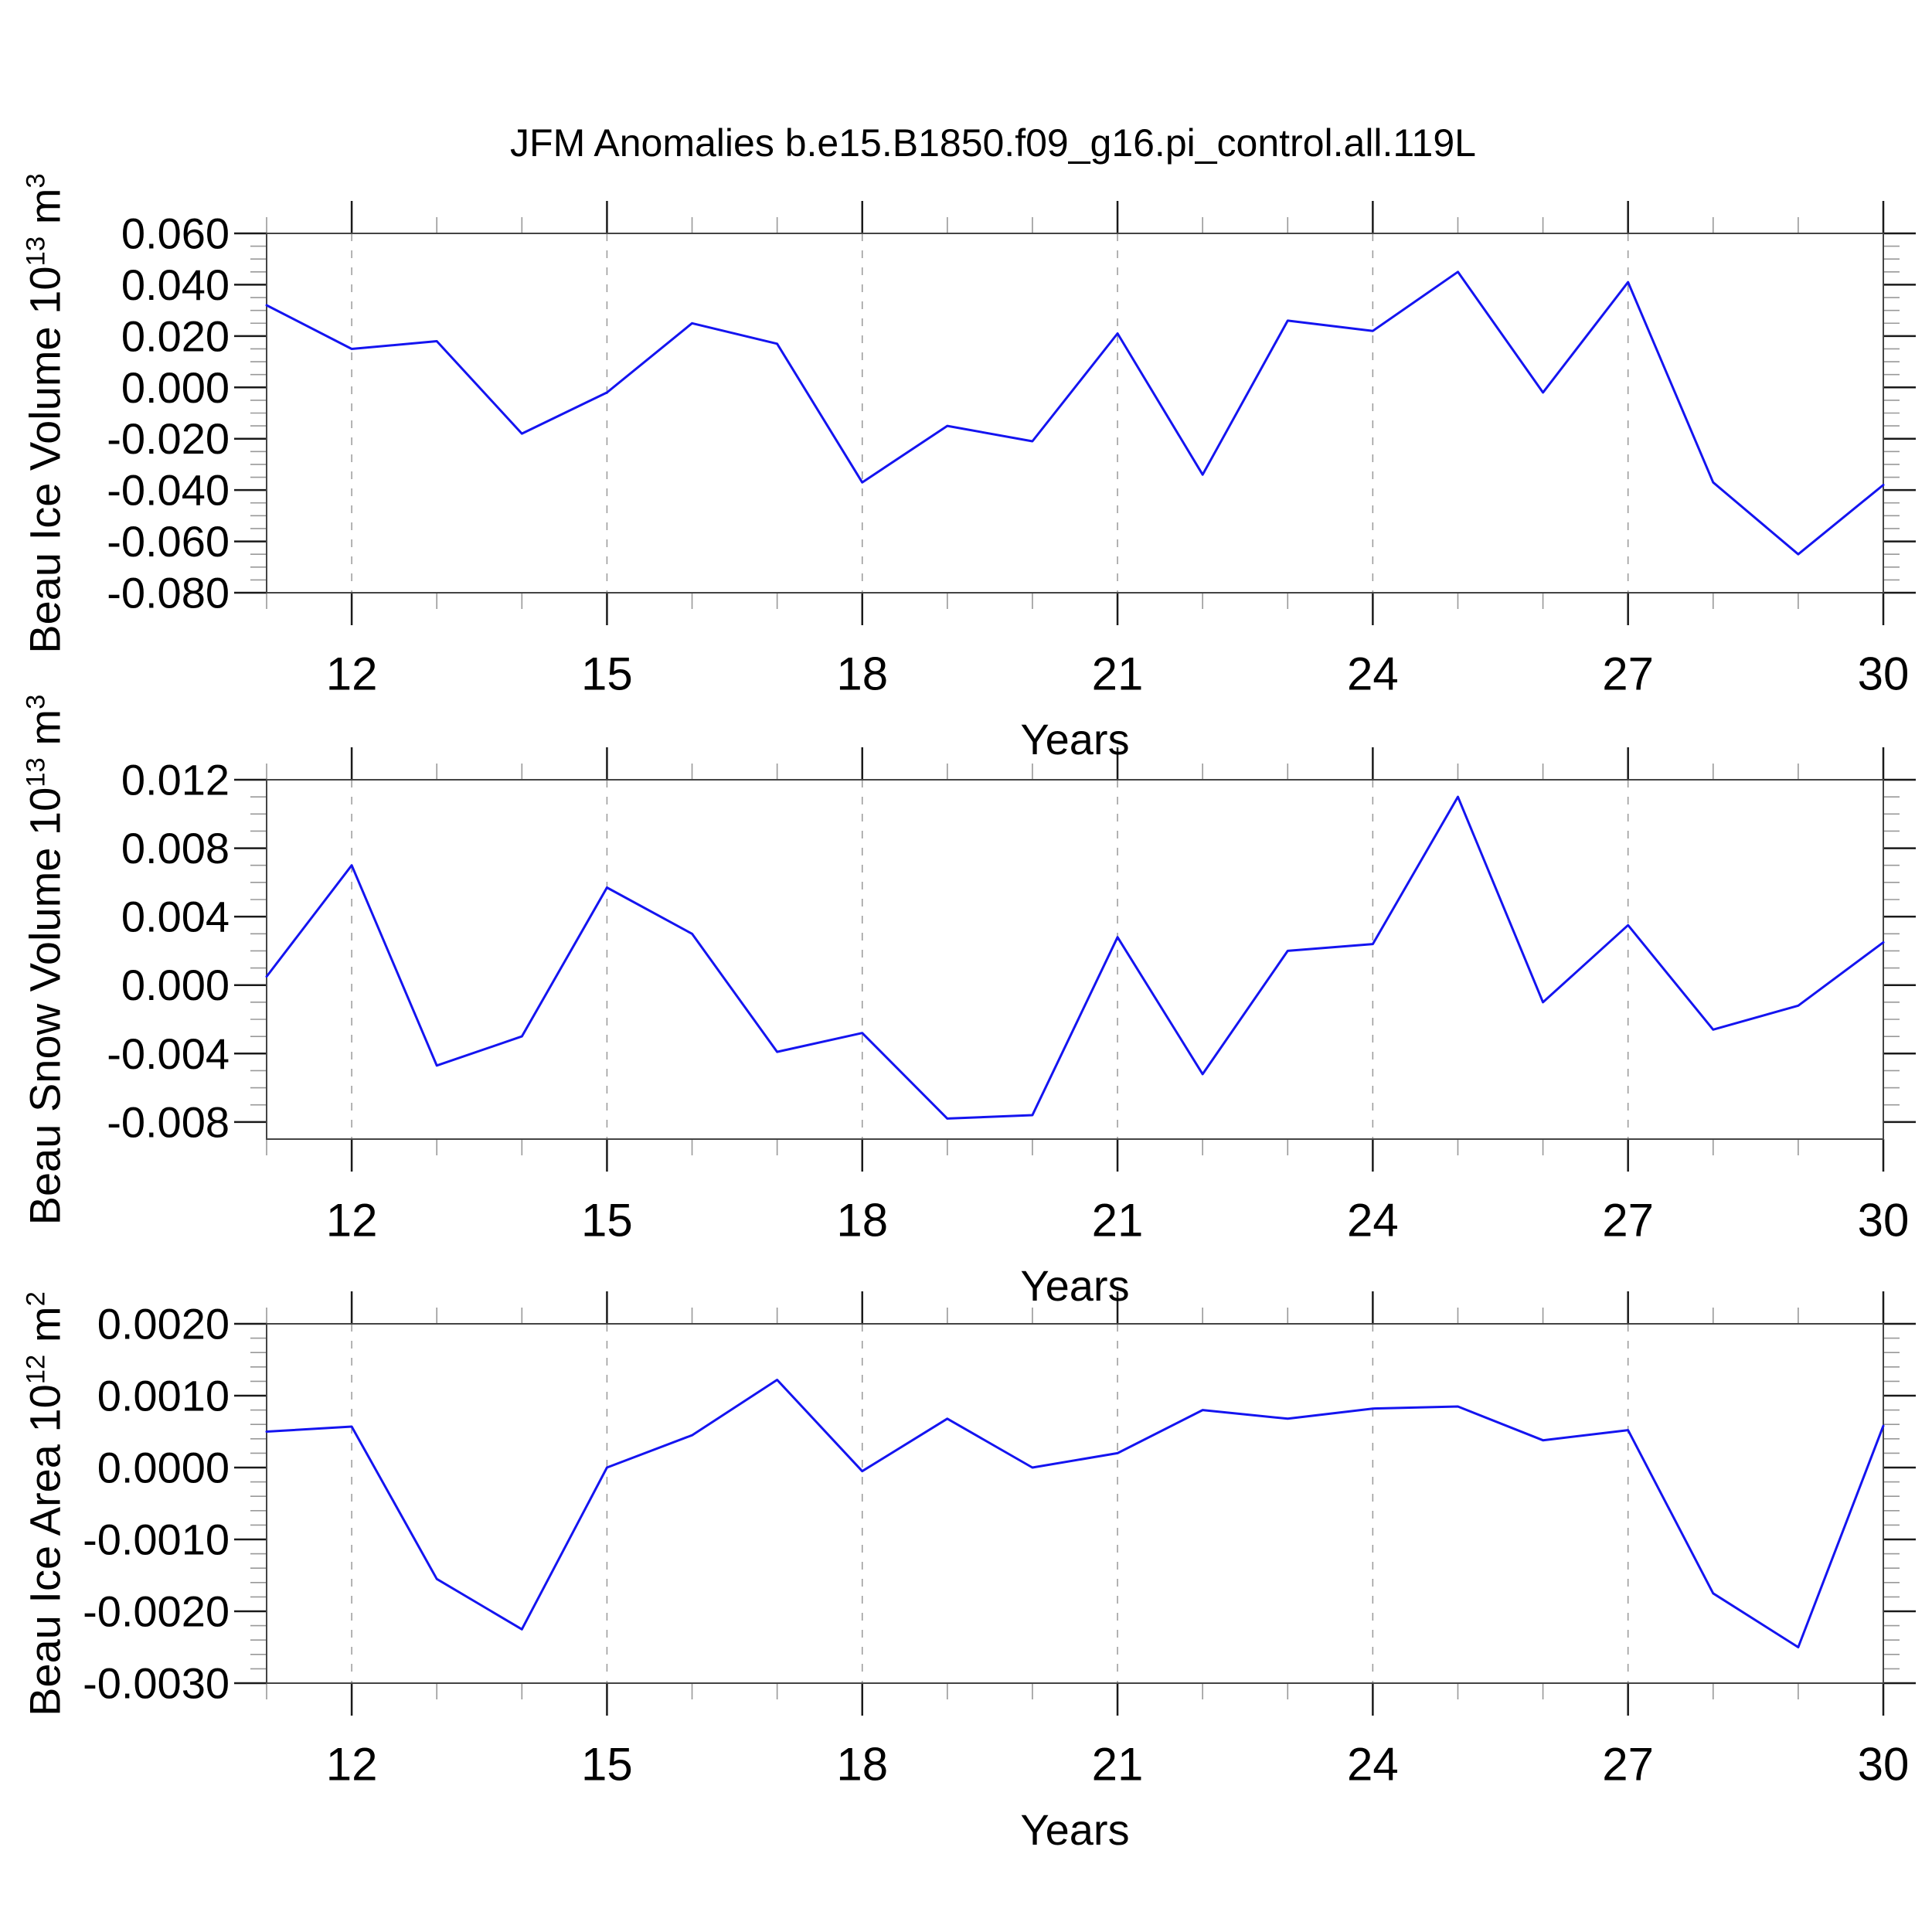  Describe the element at coordinates (45, 1504) in the screenshot. I see `y-axis-title-ice-area: Beau Ice Area 1012 m2` at that location.